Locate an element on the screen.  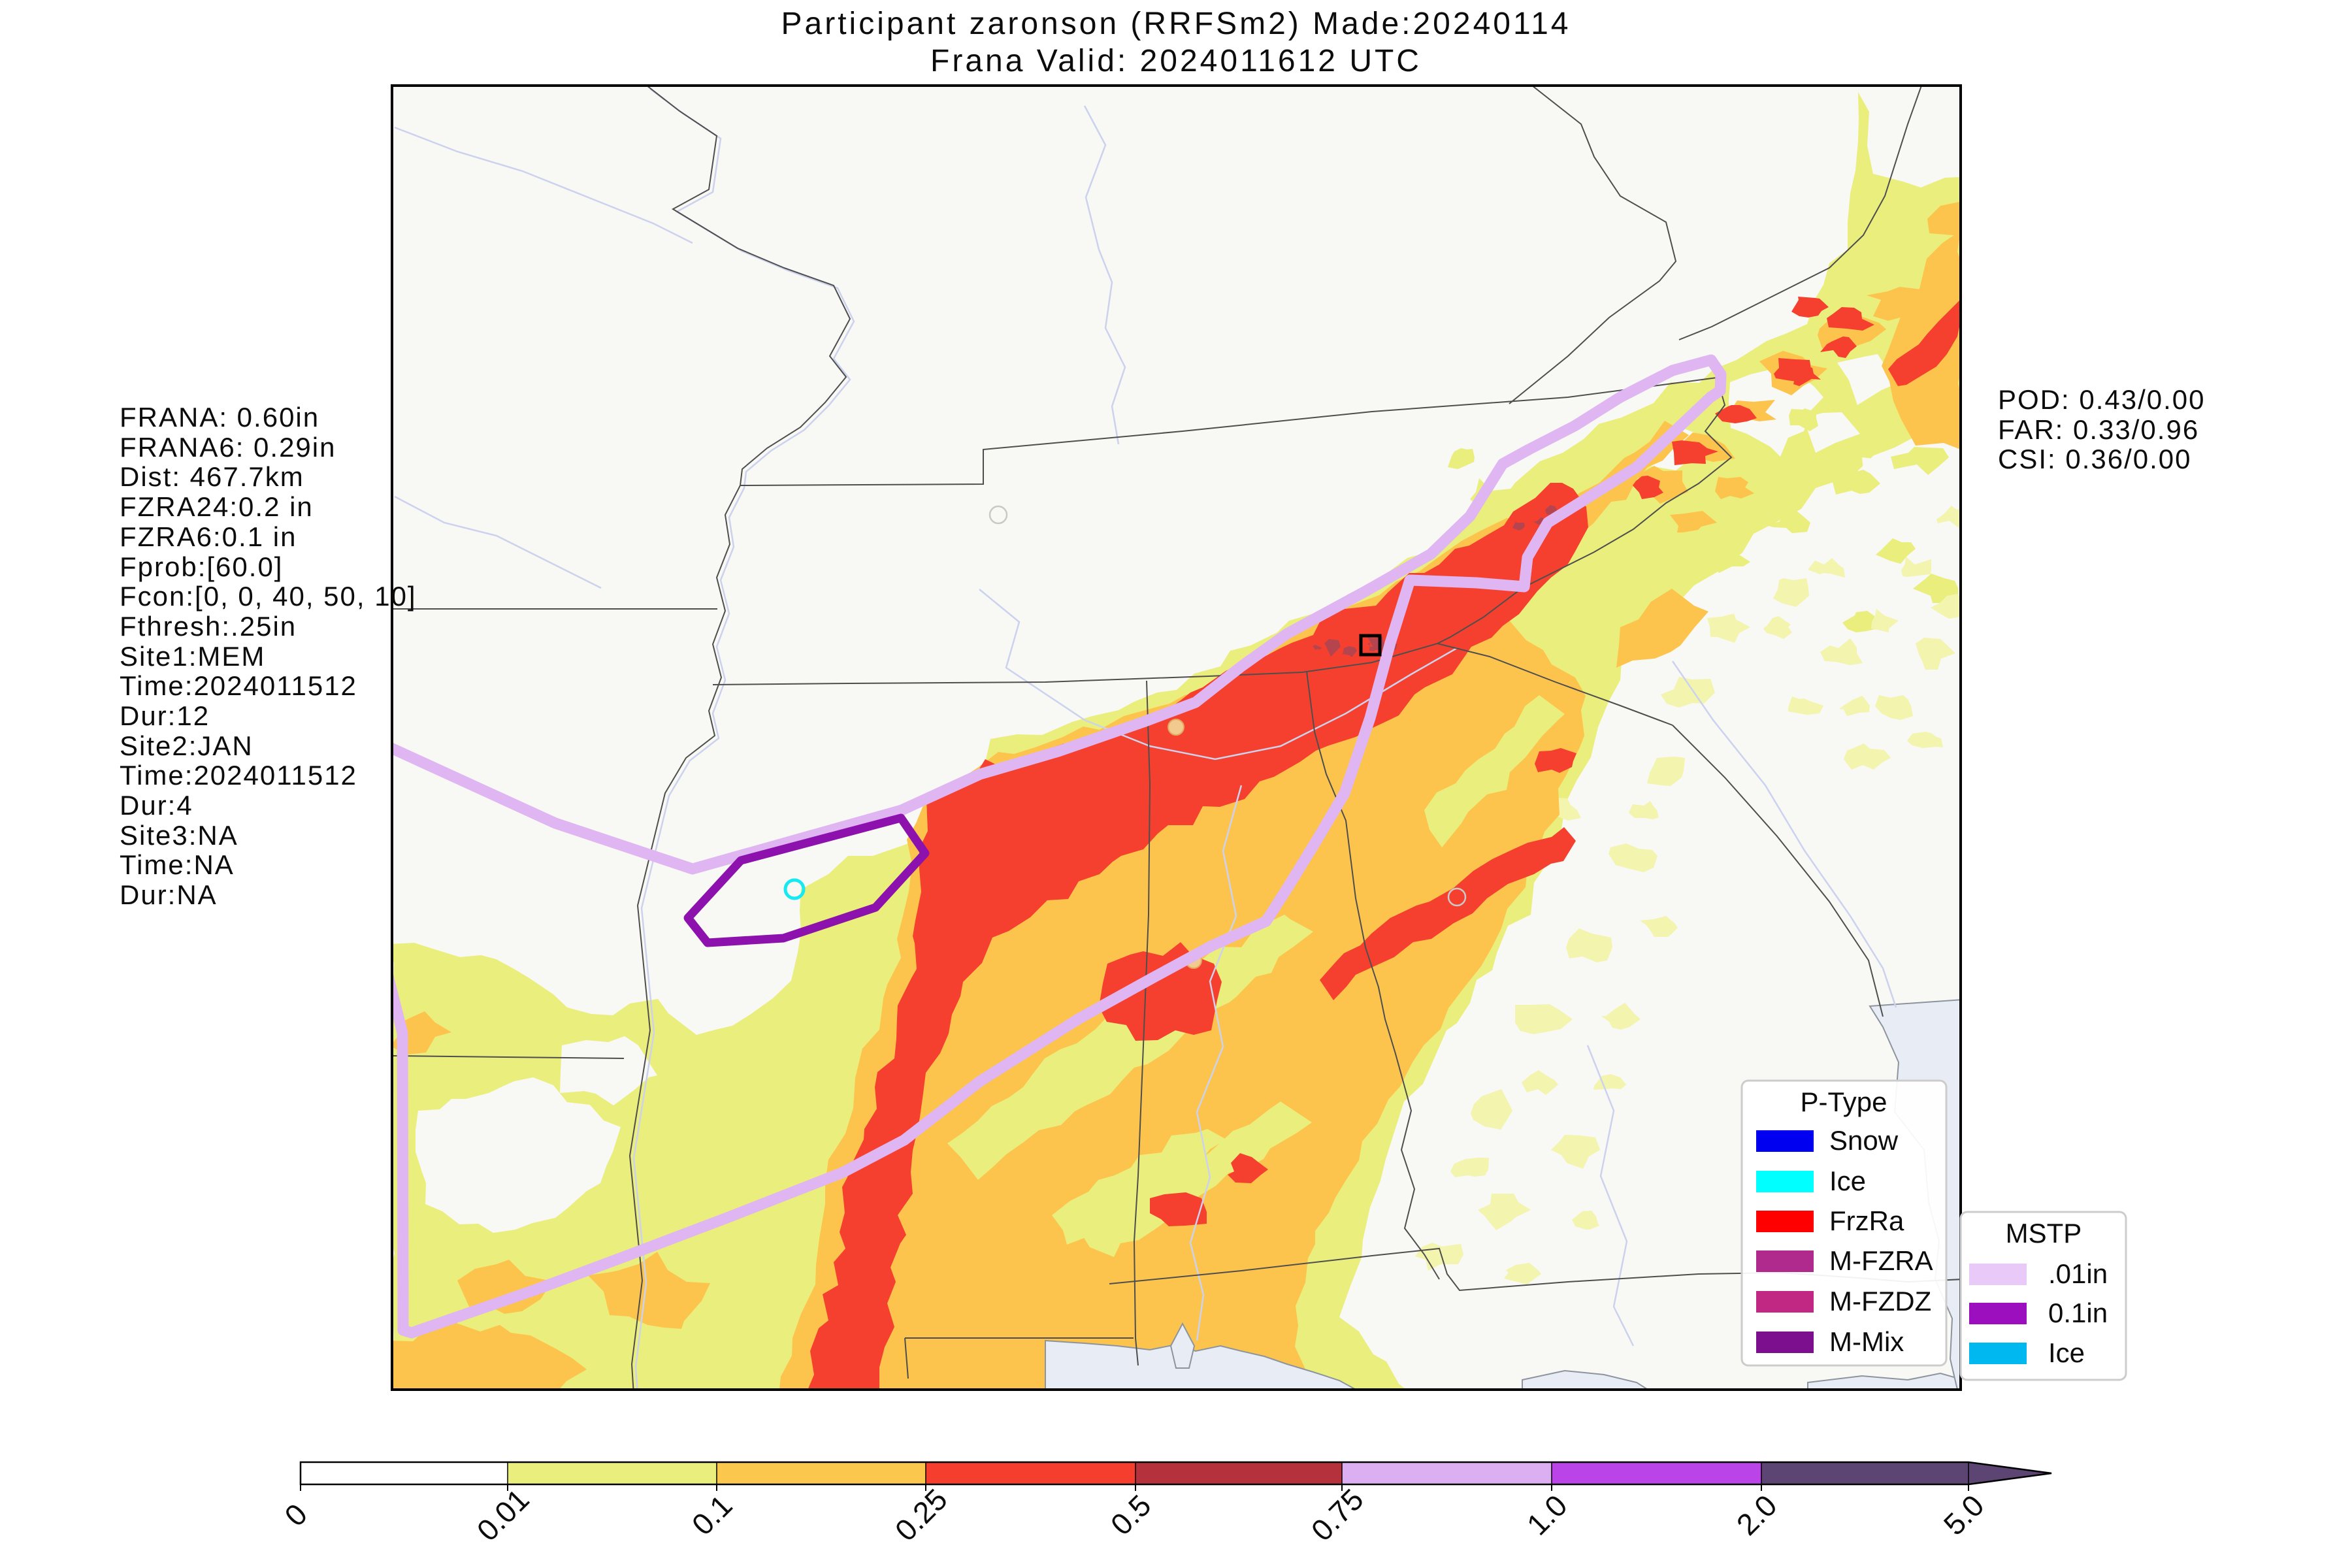
svg-text: M-Mix is located at coordinates (1866, 1341).